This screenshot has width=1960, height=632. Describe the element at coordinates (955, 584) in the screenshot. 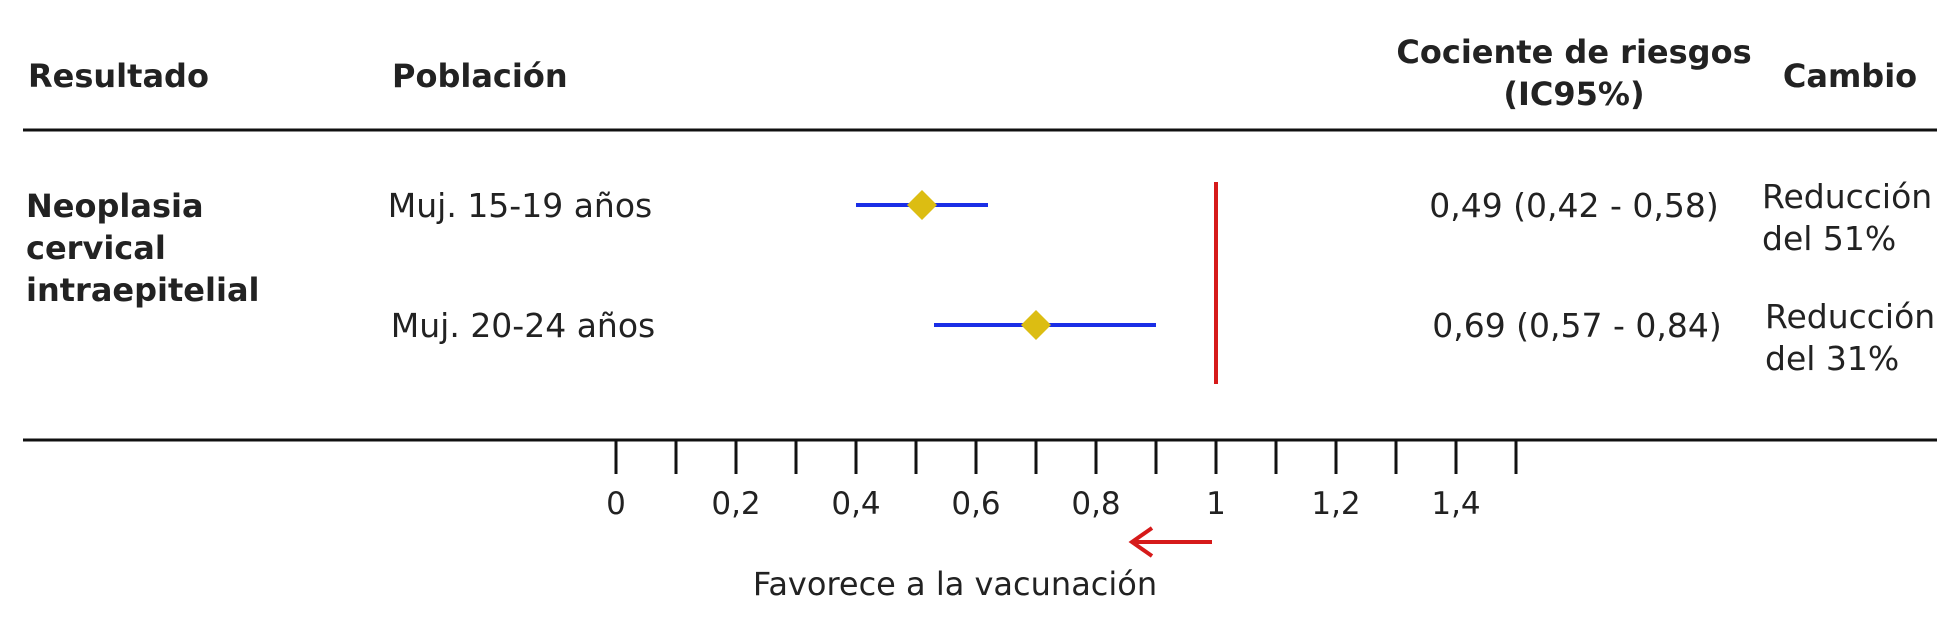

I see `favors-vaccination-label: Favorece a la vacunación` at that location.